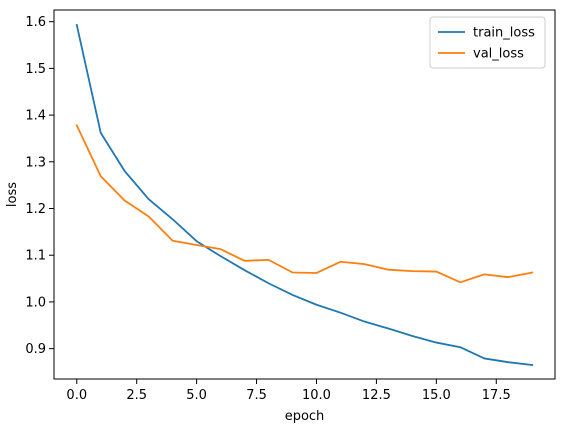  What do you see at coordinates (376, 395) in the screenshot?
I see `x-tick-label: 12.5` at bounding box center [376, 395].